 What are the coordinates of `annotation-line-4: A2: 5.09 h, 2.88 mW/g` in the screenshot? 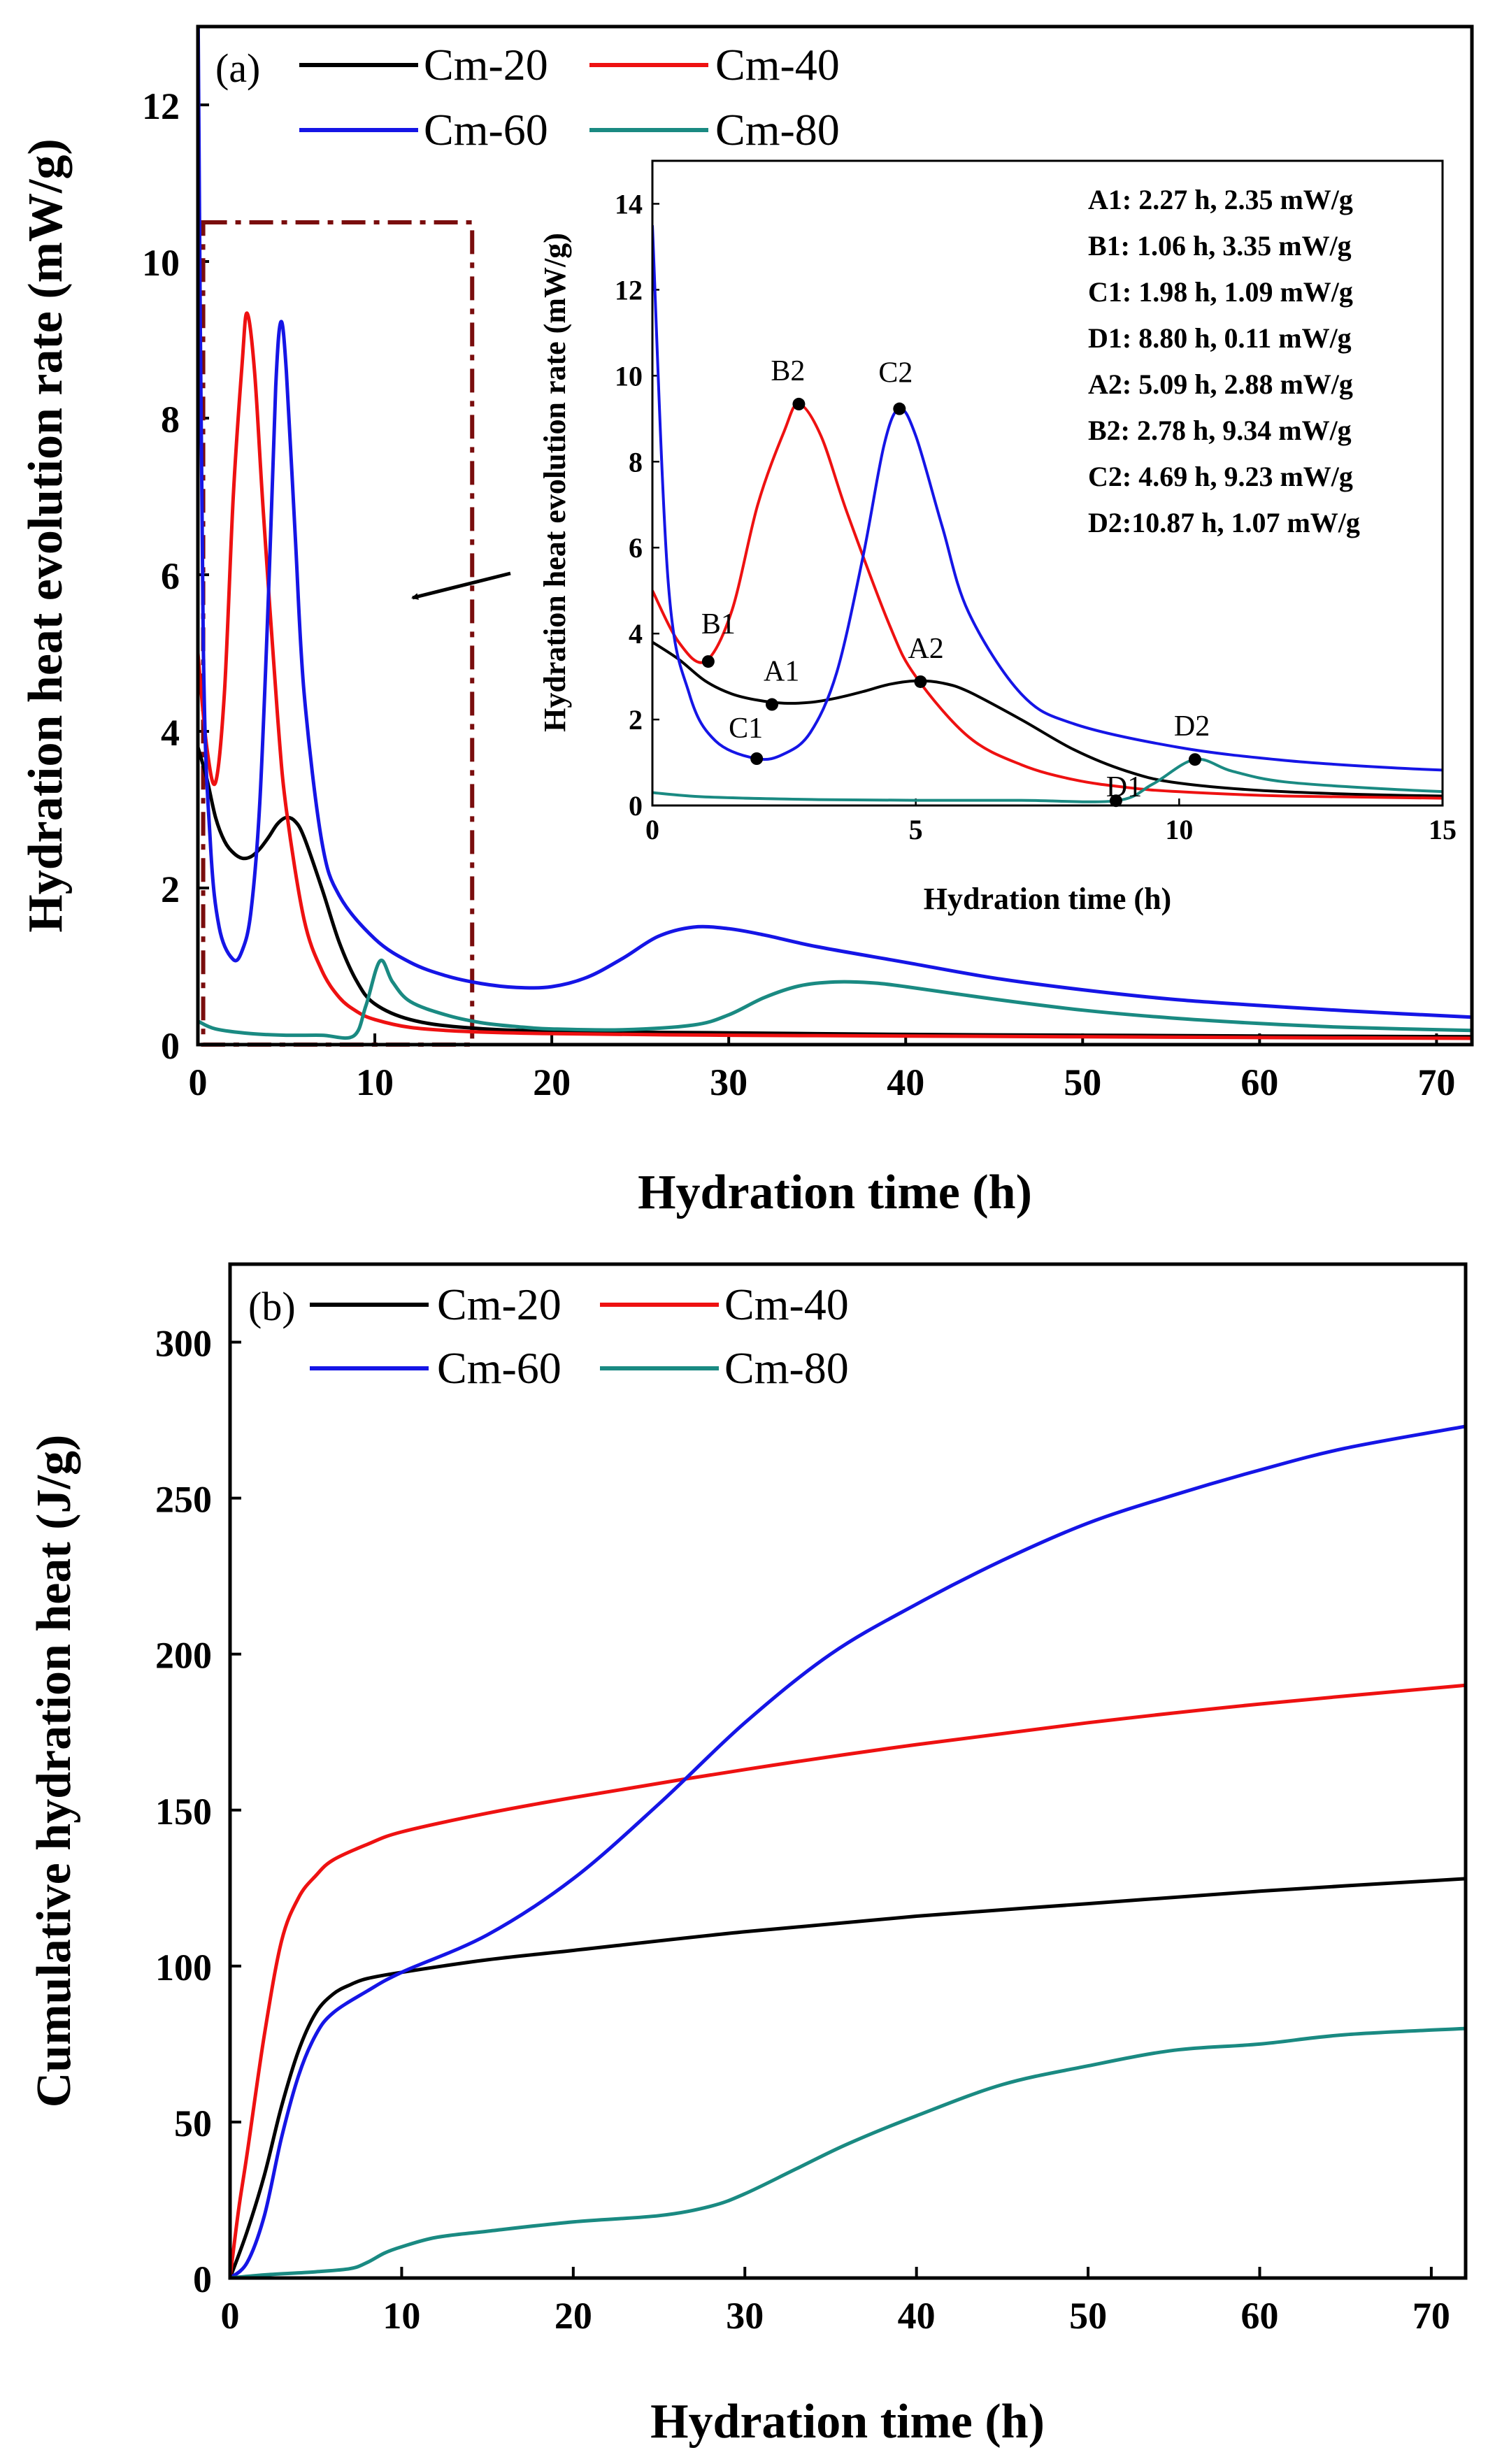 It's located at (1220, 384).